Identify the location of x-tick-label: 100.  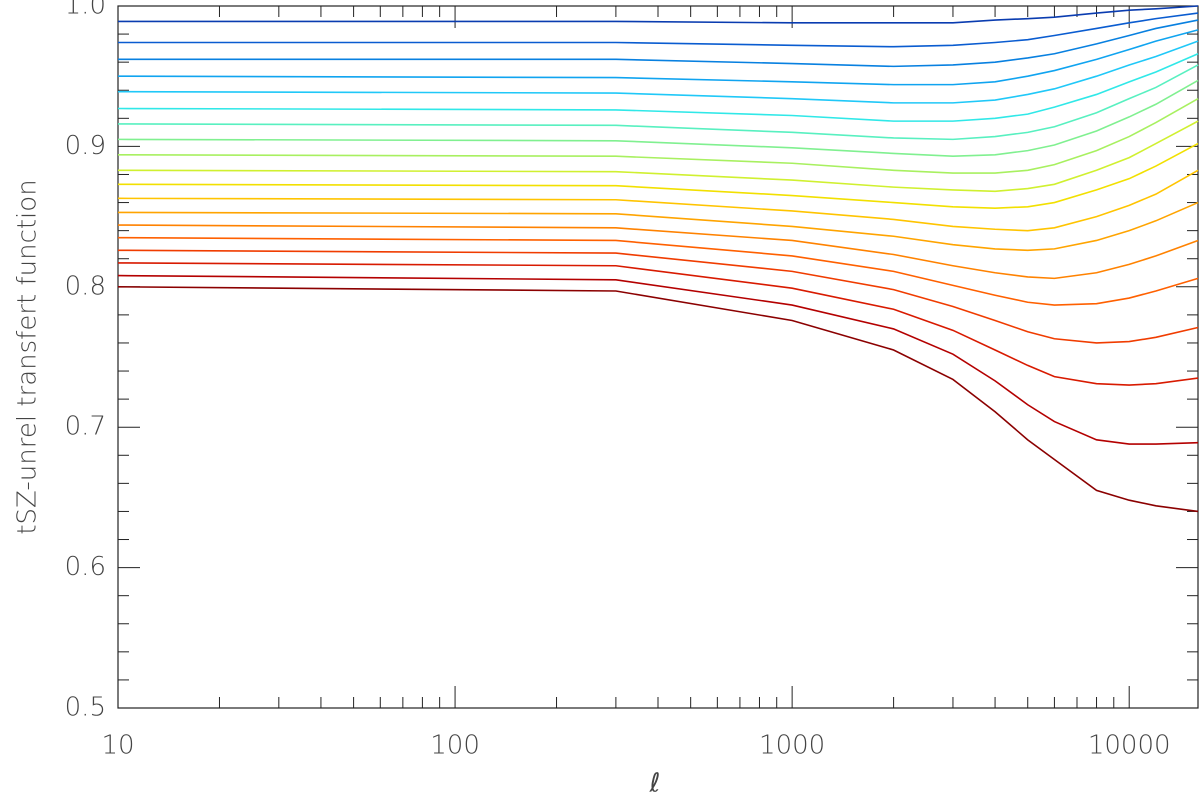
(455, 746).